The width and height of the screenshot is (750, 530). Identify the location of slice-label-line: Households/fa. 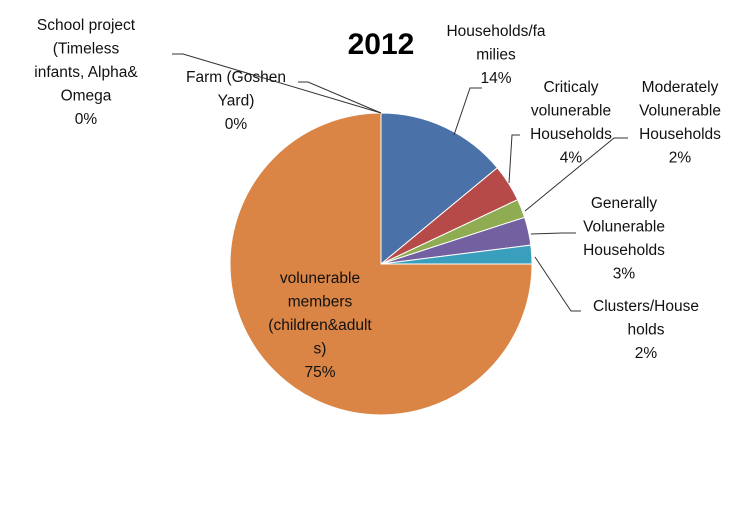
(495, 31).